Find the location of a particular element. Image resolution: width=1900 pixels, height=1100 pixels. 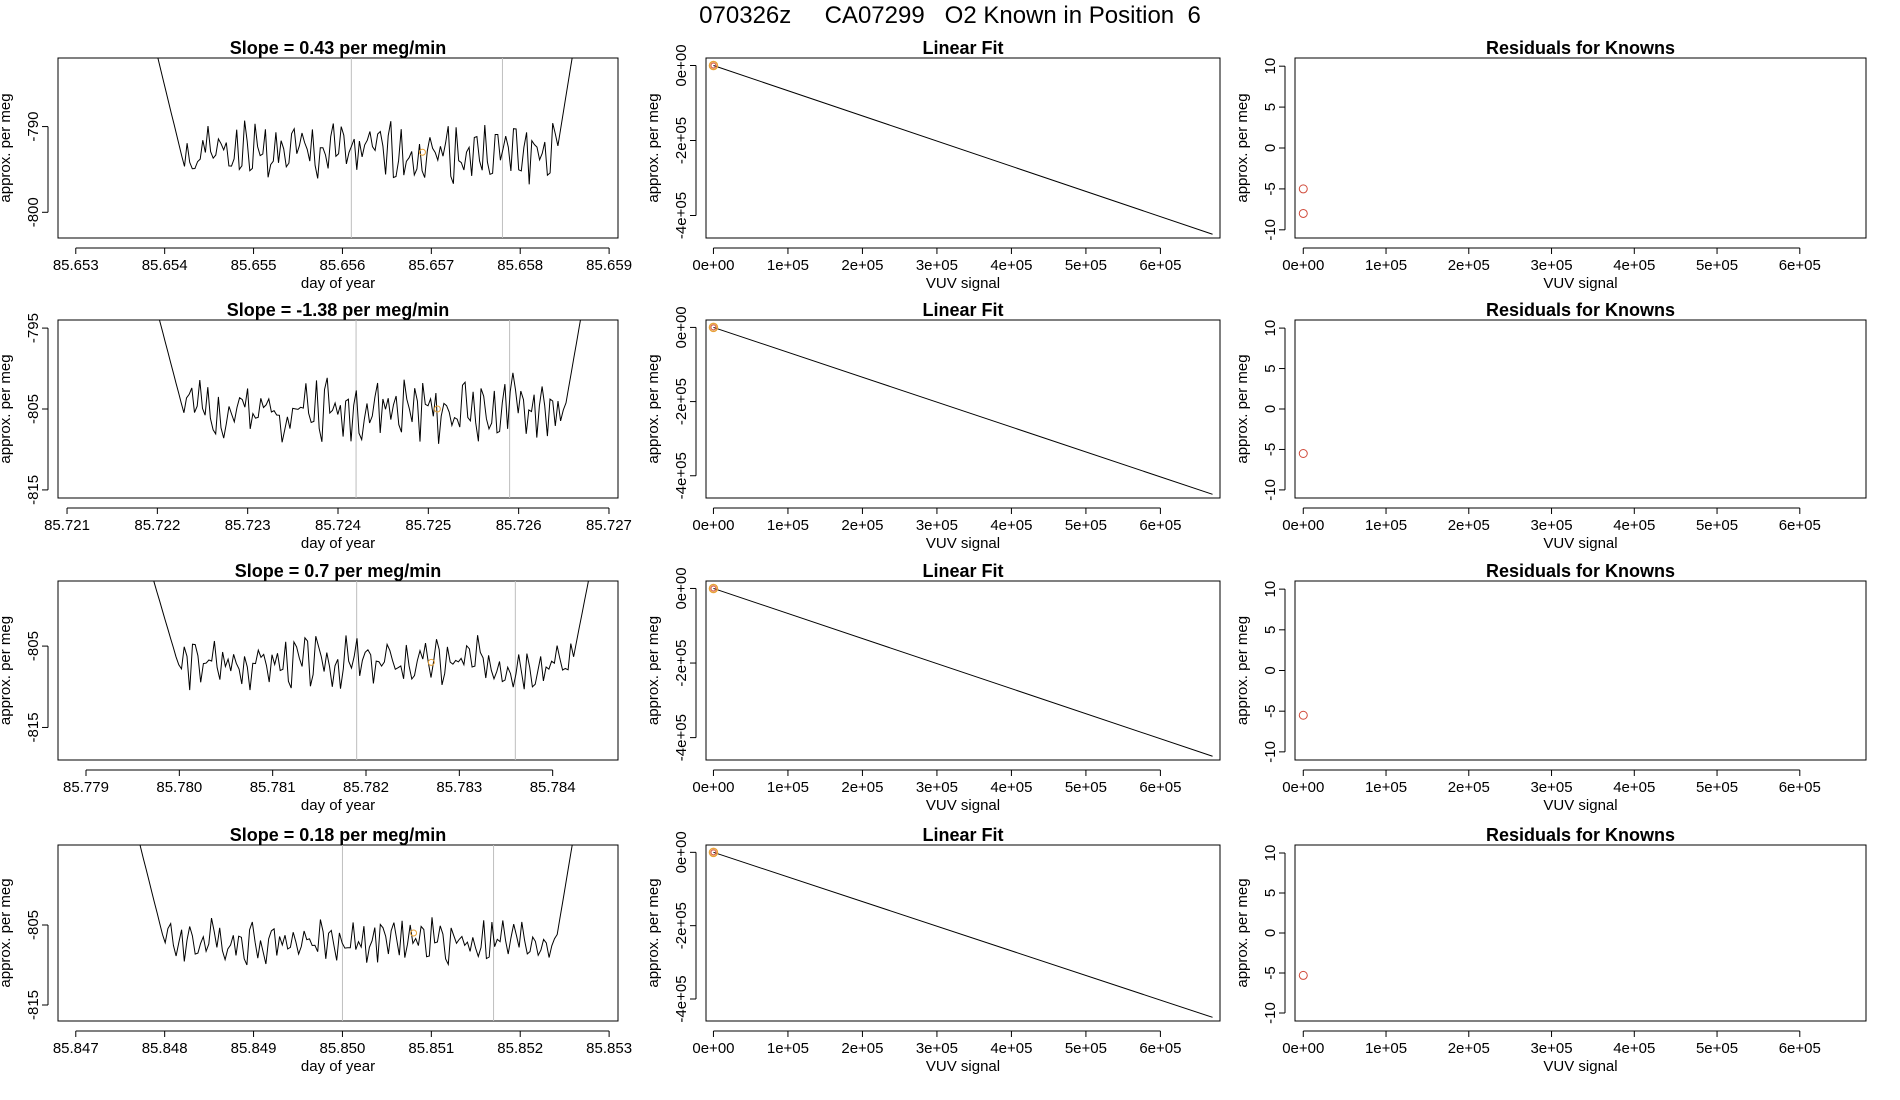

x-tick-label: 85.721 is located at coordinates (67, 525).